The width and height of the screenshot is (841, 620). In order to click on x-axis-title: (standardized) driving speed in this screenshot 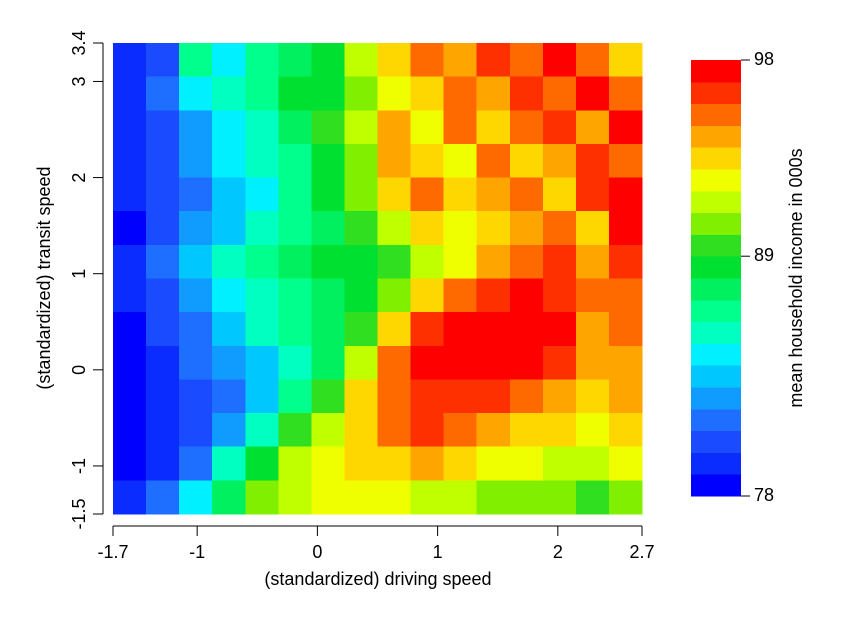, I will do `click(377, 579)`.